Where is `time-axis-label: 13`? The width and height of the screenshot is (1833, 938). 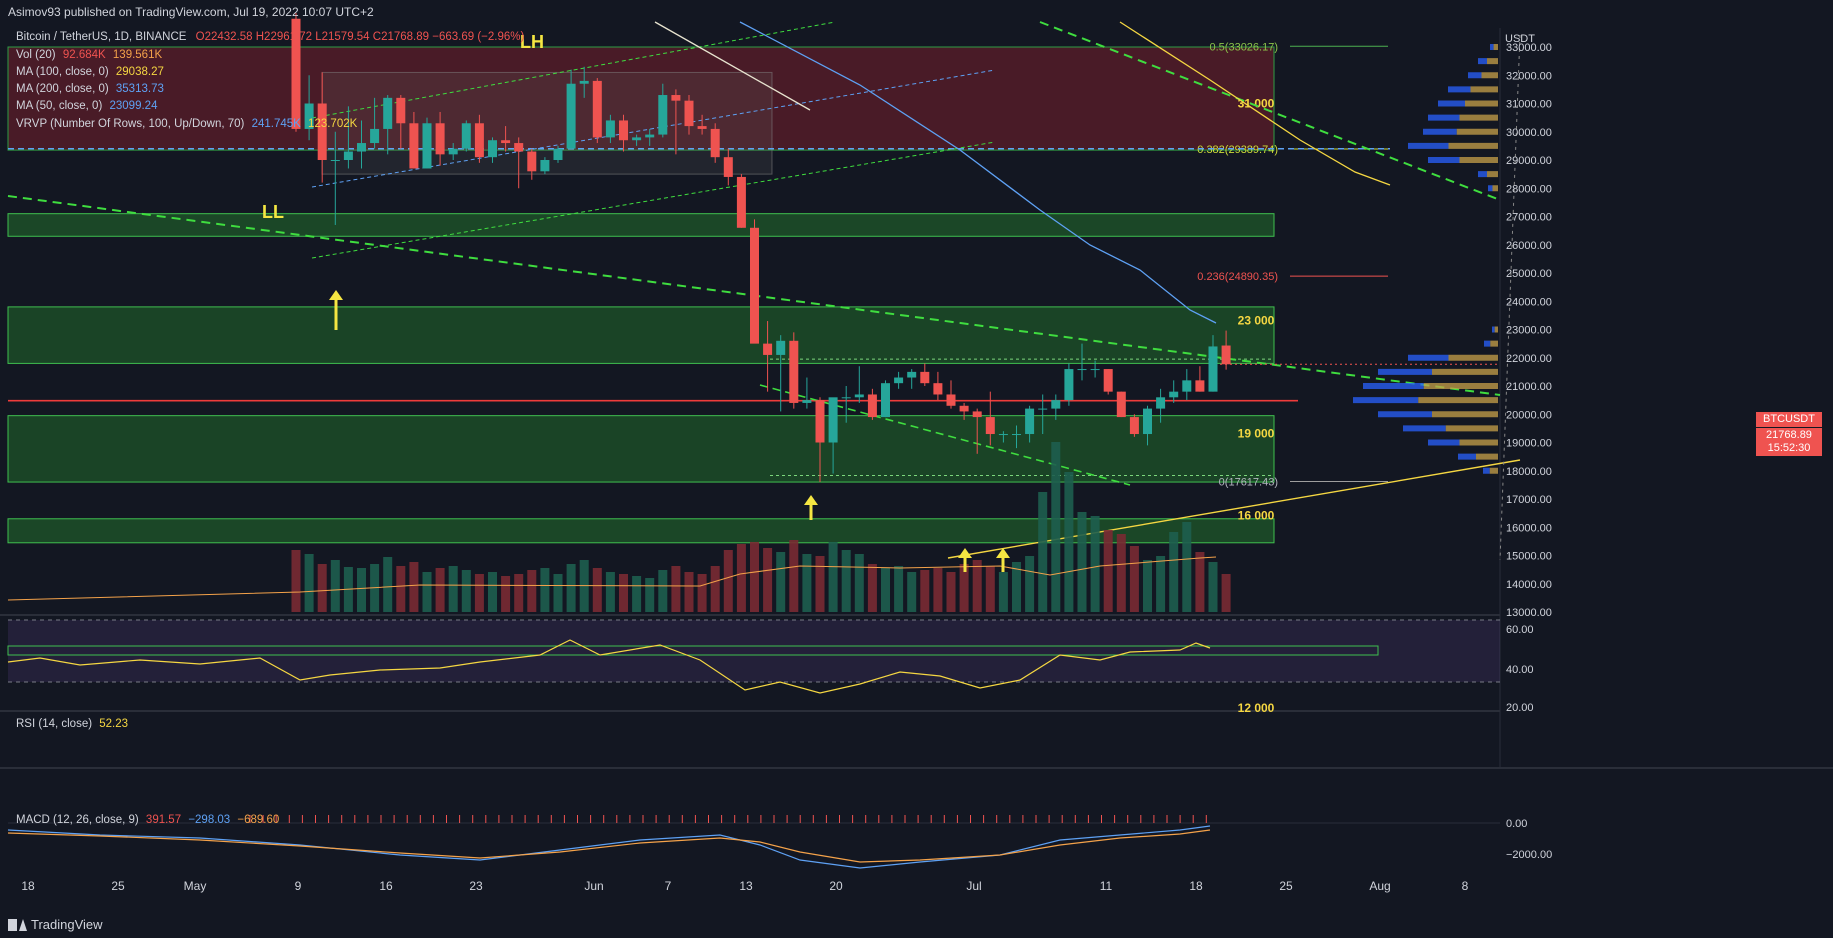
time-axis-label: 13 is located at coordinates (746, 886).